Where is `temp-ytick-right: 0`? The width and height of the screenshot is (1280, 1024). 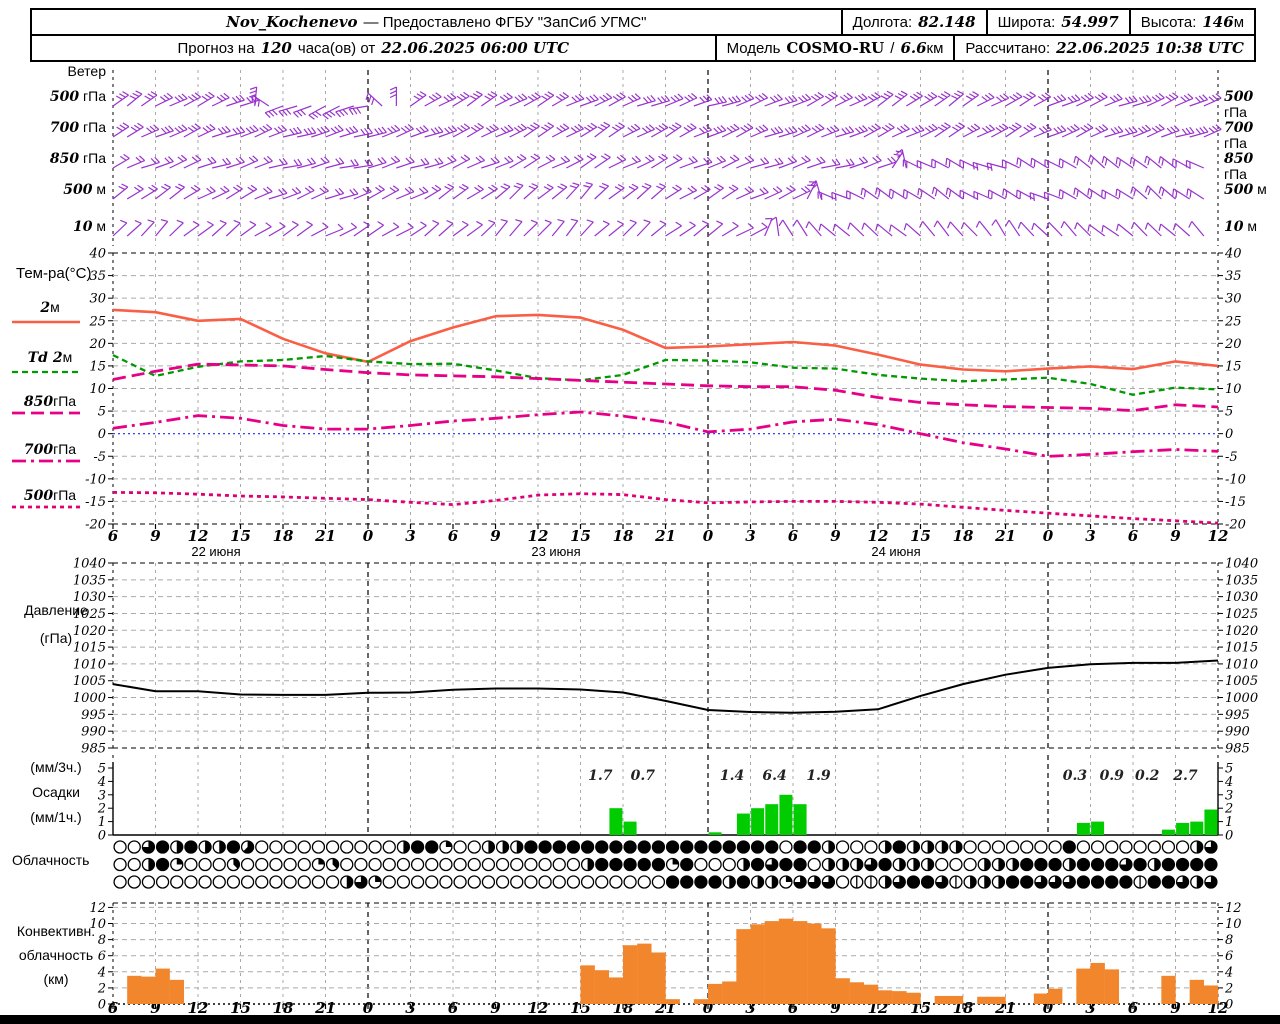 temp-ytick-right: 0 is located at coordinates (1229, 434).